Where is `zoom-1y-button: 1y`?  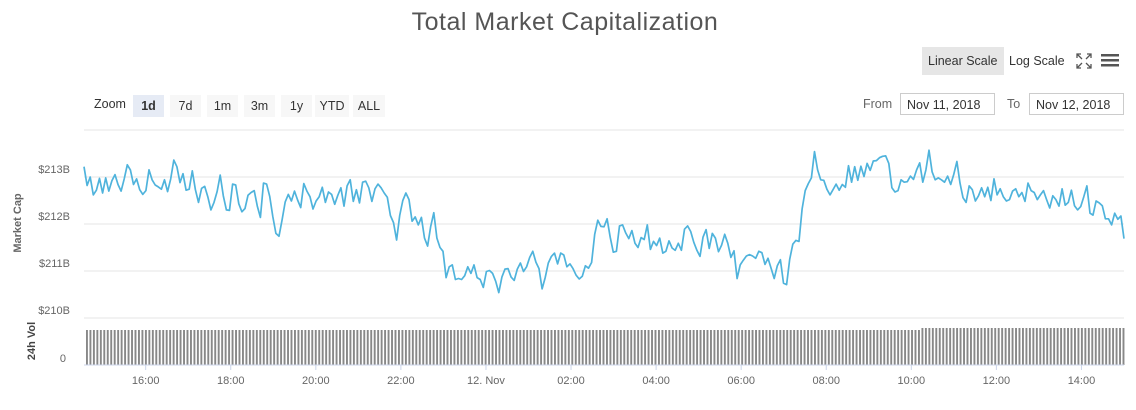 zoom-1y-button: 1y is located at coordinates (296, 106).